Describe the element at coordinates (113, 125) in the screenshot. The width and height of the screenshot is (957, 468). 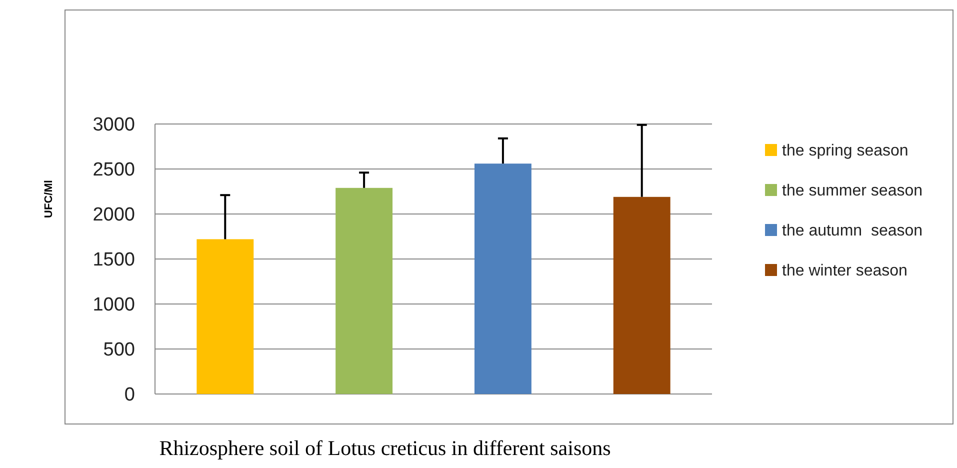
I see `y-tick-label: 3000` at that location.